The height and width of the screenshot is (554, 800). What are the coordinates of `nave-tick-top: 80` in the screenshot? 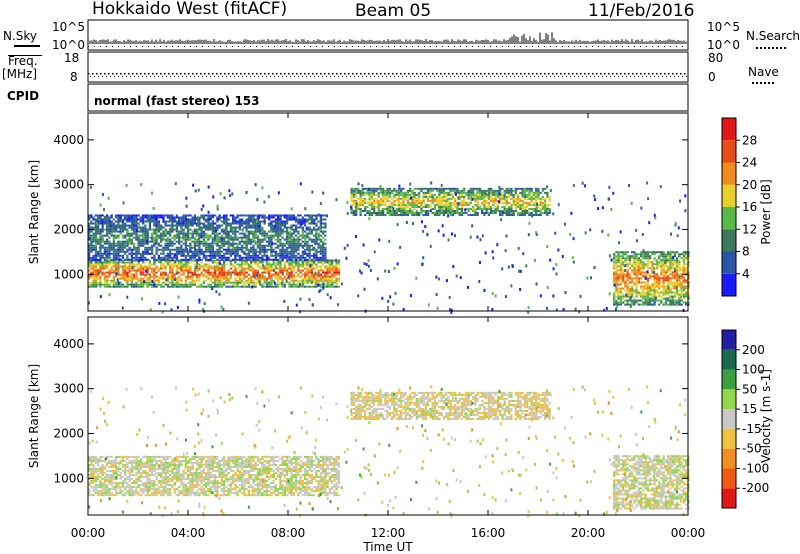 It's located at (716, 58).